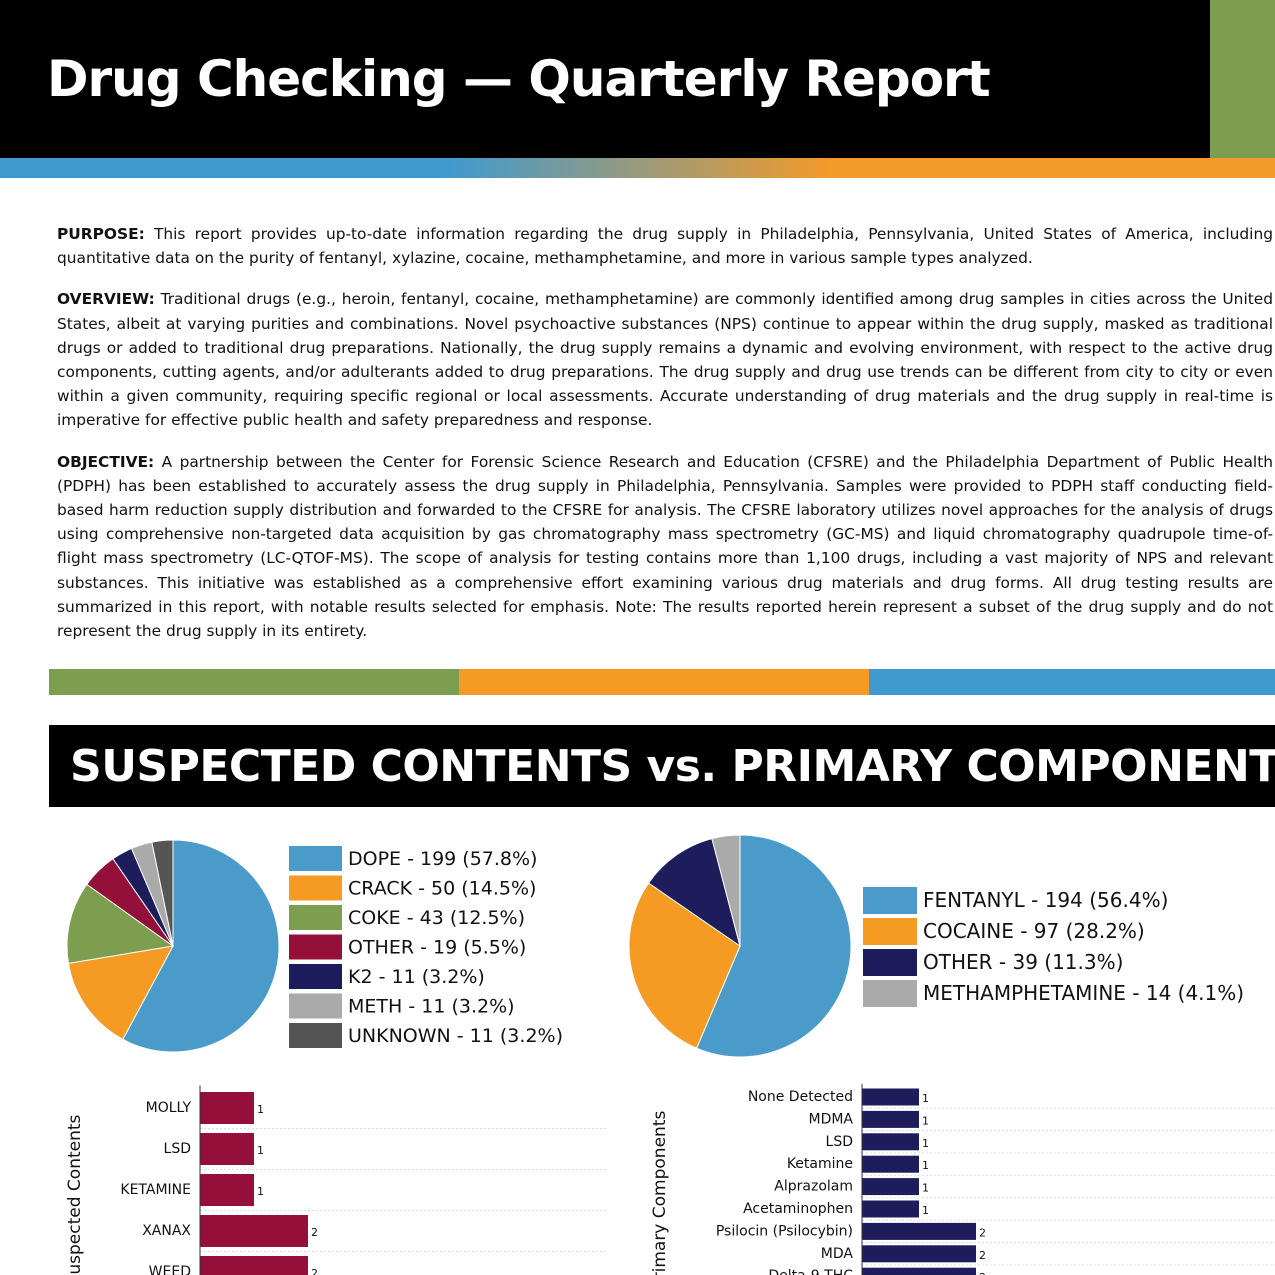 The width and height of the screenshot is (1275, 1275). Describe the element at coordinates (830, 1119) in the screenshot. I see `category-label: MDMA` at that location.